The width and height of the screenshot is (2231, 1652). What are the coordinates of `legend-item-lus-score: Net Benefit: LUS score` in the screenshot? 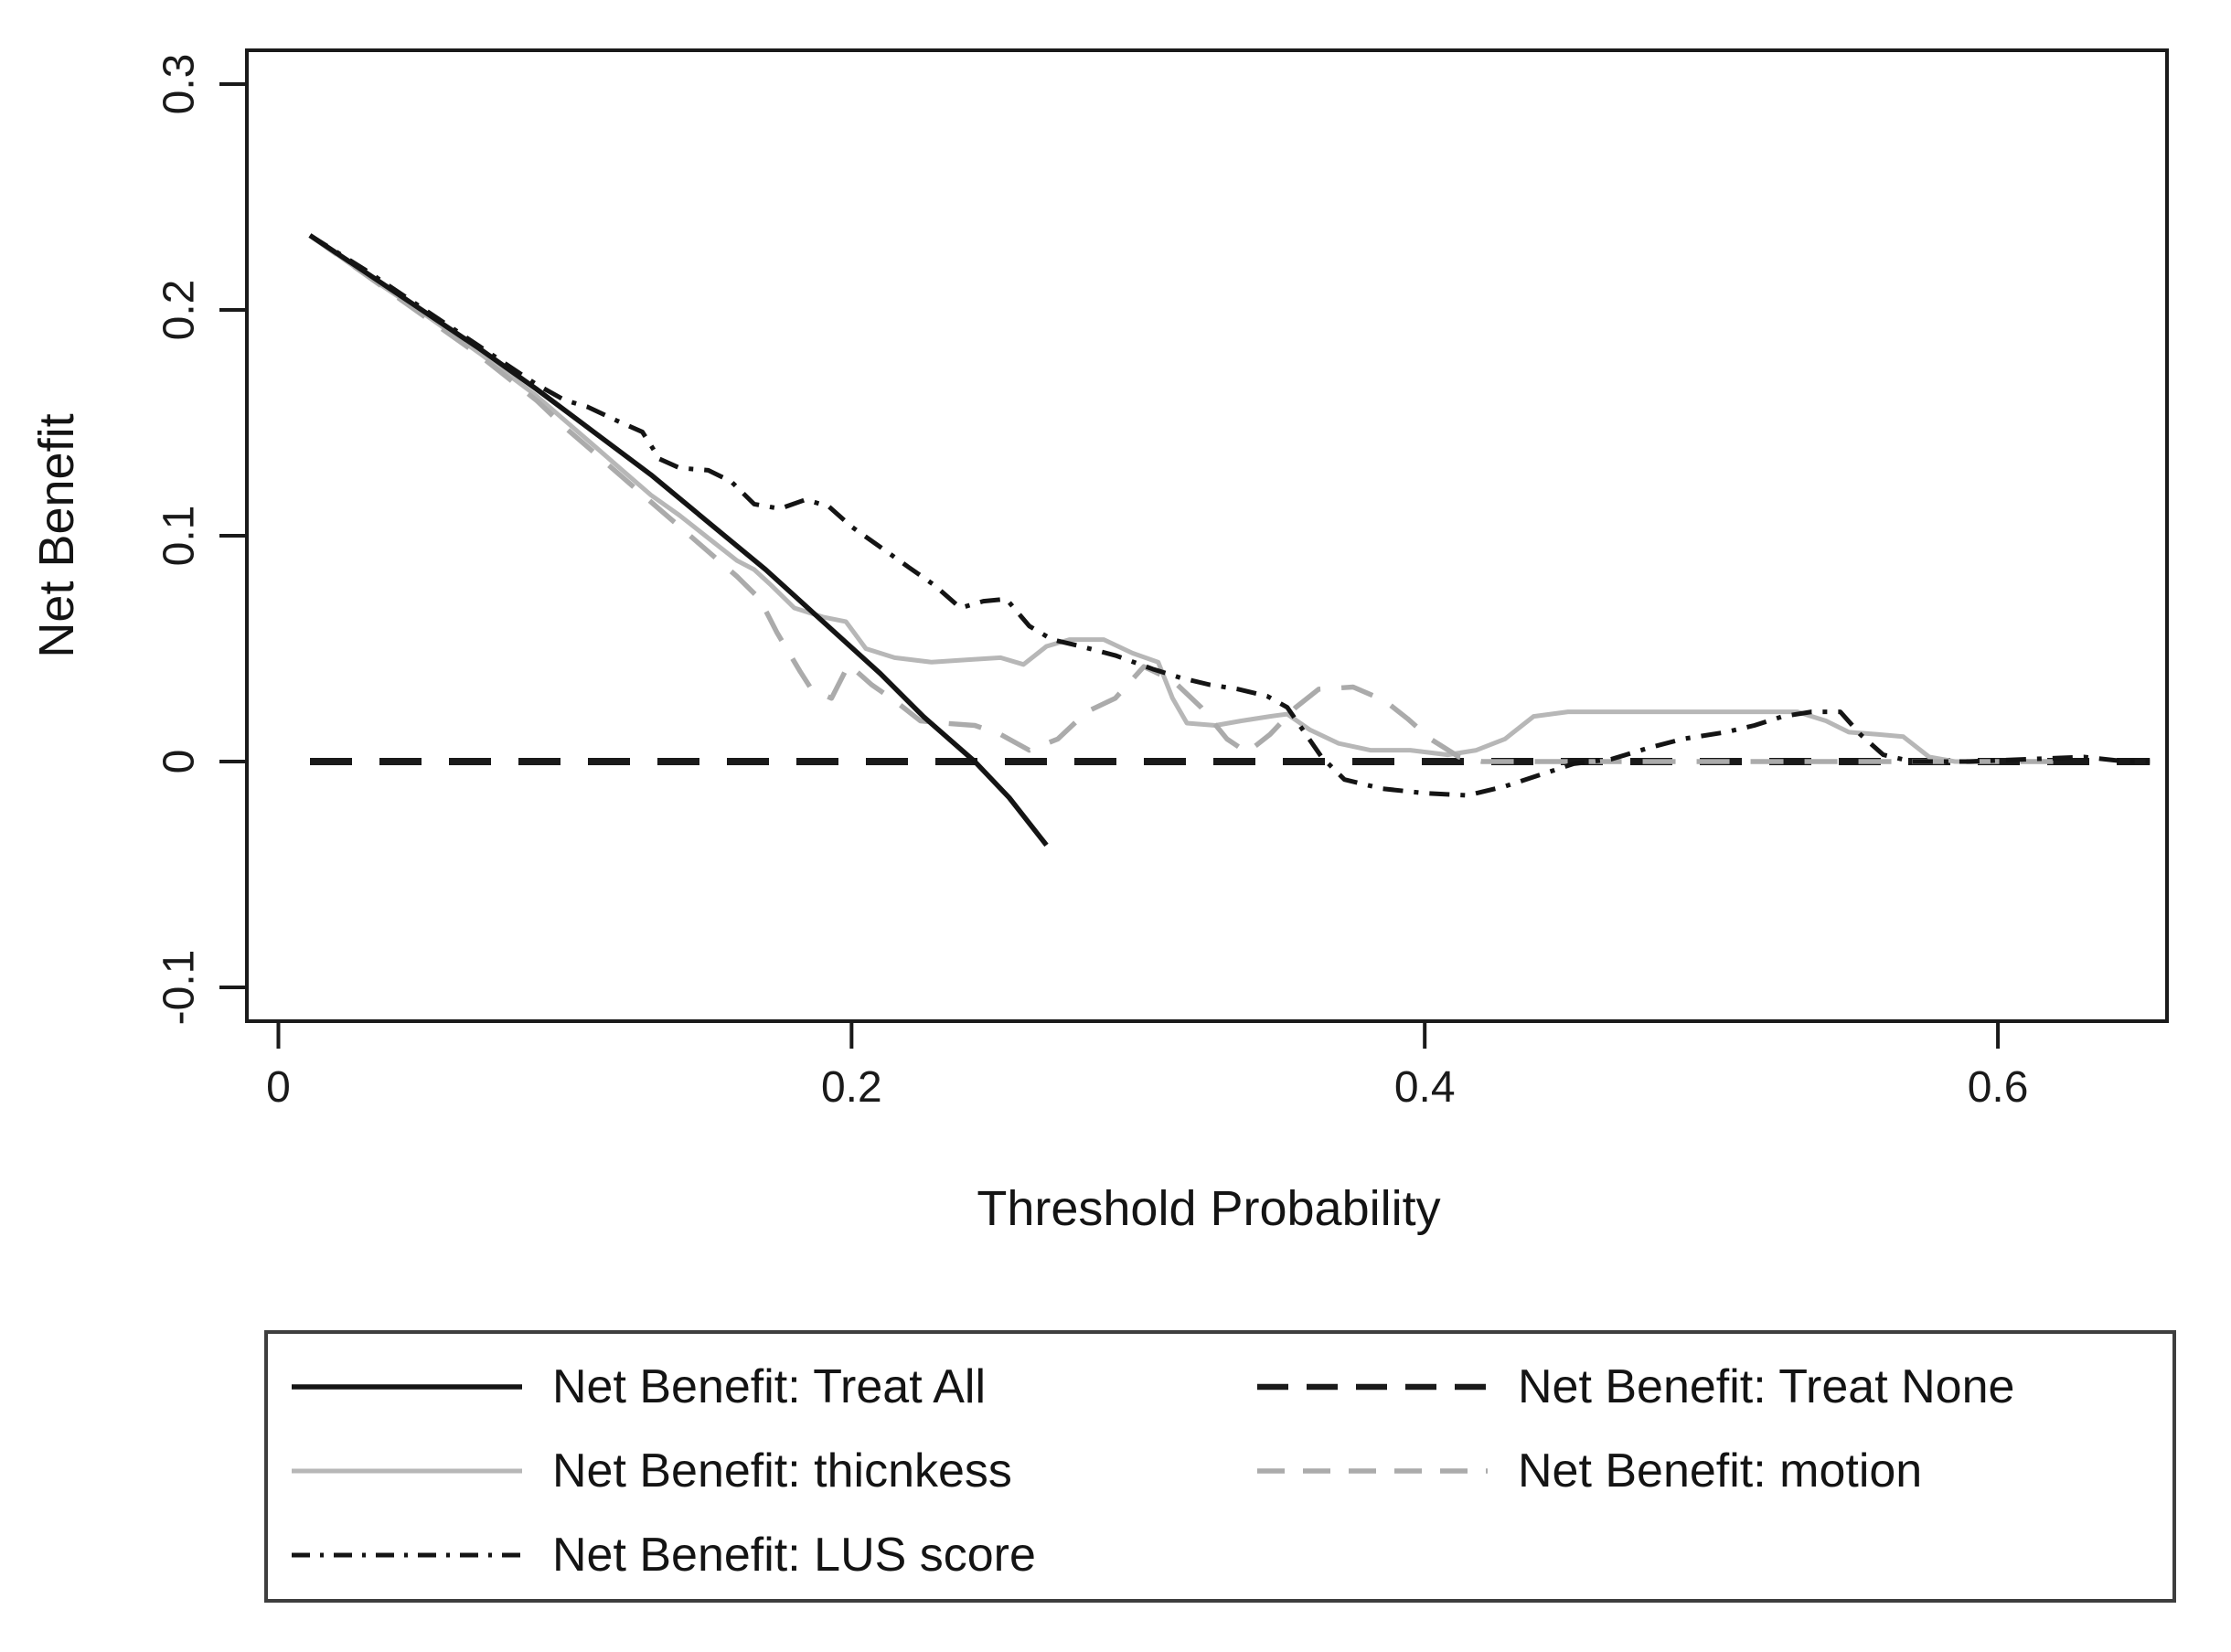 It's located at (664, 1555).